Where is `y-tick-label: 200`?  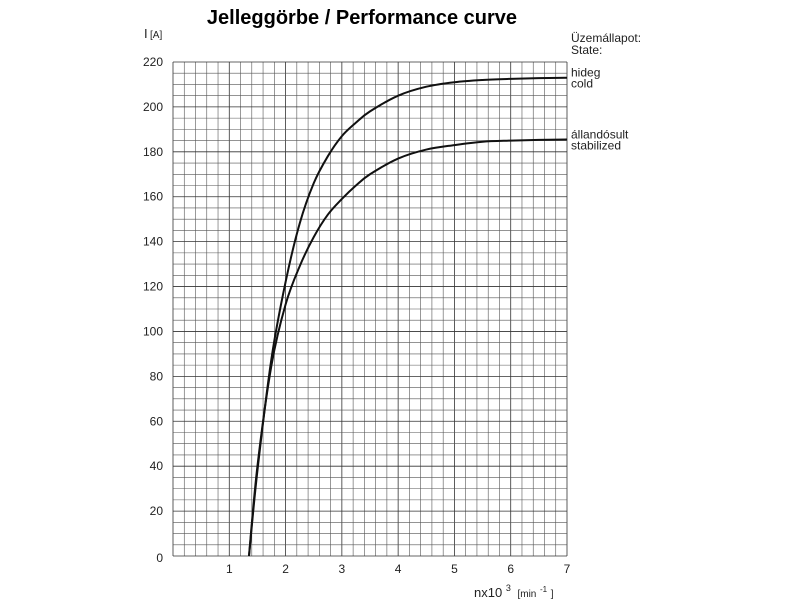 y-tick-label: 200 is located at coordinates (153, 107).